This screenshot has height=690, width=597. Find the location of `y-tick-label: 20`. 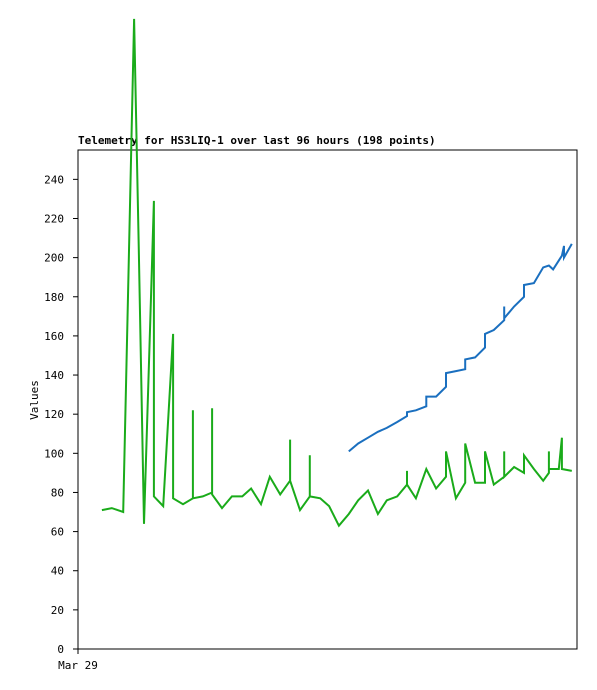

y-tick-label: 20 is located at coordinates (57, 610).